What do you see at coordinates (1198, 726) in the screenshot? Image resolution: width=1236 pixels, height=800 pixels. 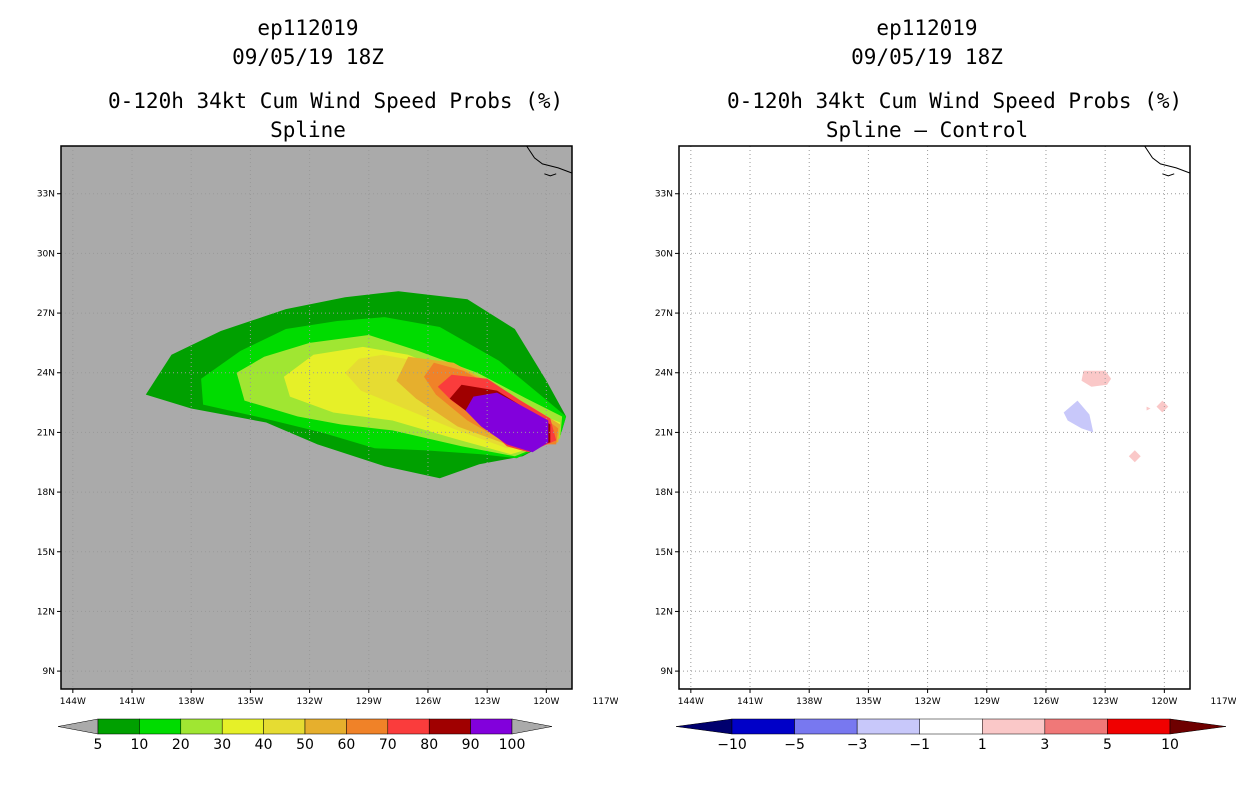 I see `right-colorbar-over-arrow` at bounding box center [1198, 726].